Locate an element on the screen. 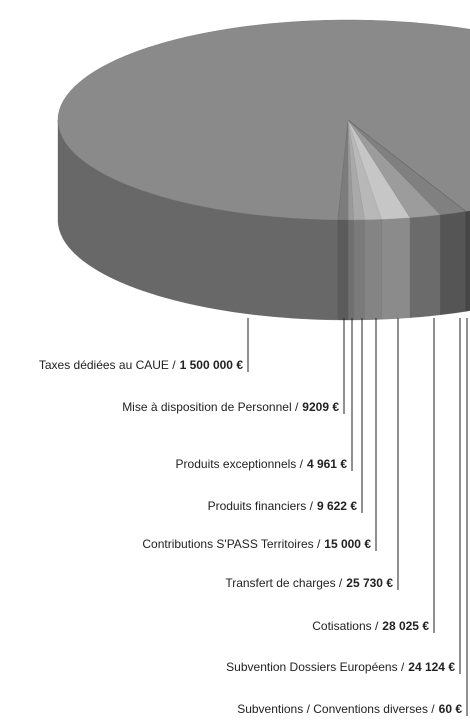  category-label: Produits financiers / is located at coordinates (261, 506).